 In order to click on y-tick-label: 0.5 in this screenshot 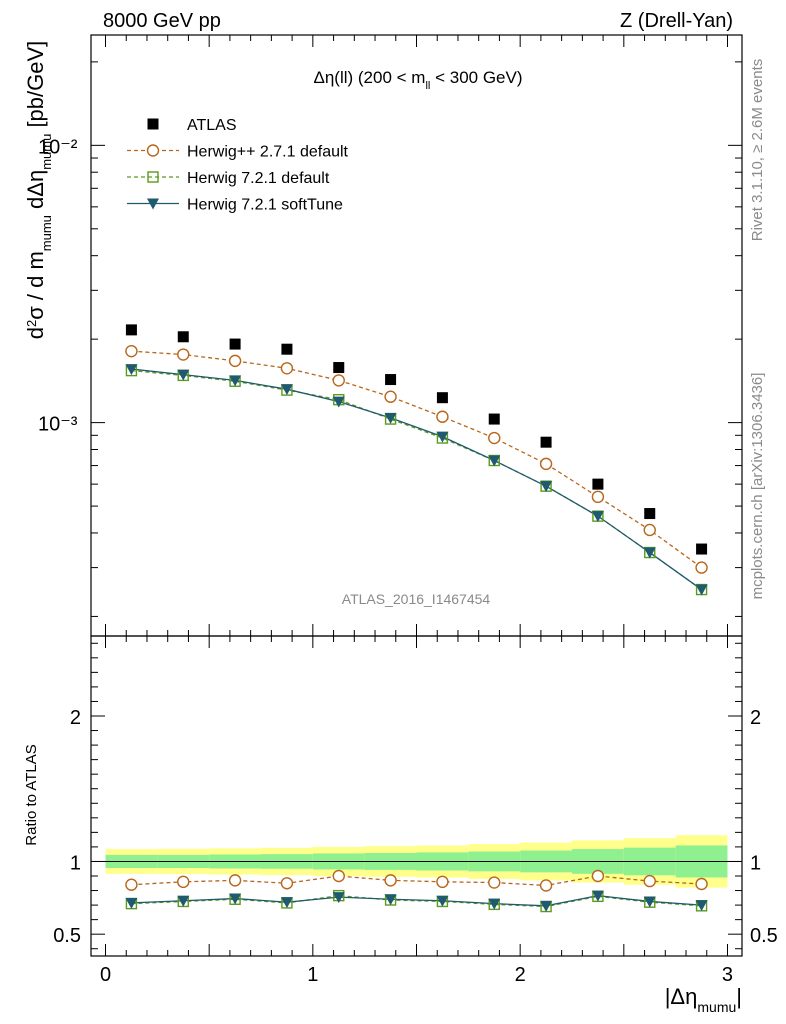, I will do `click(67, 936)`.